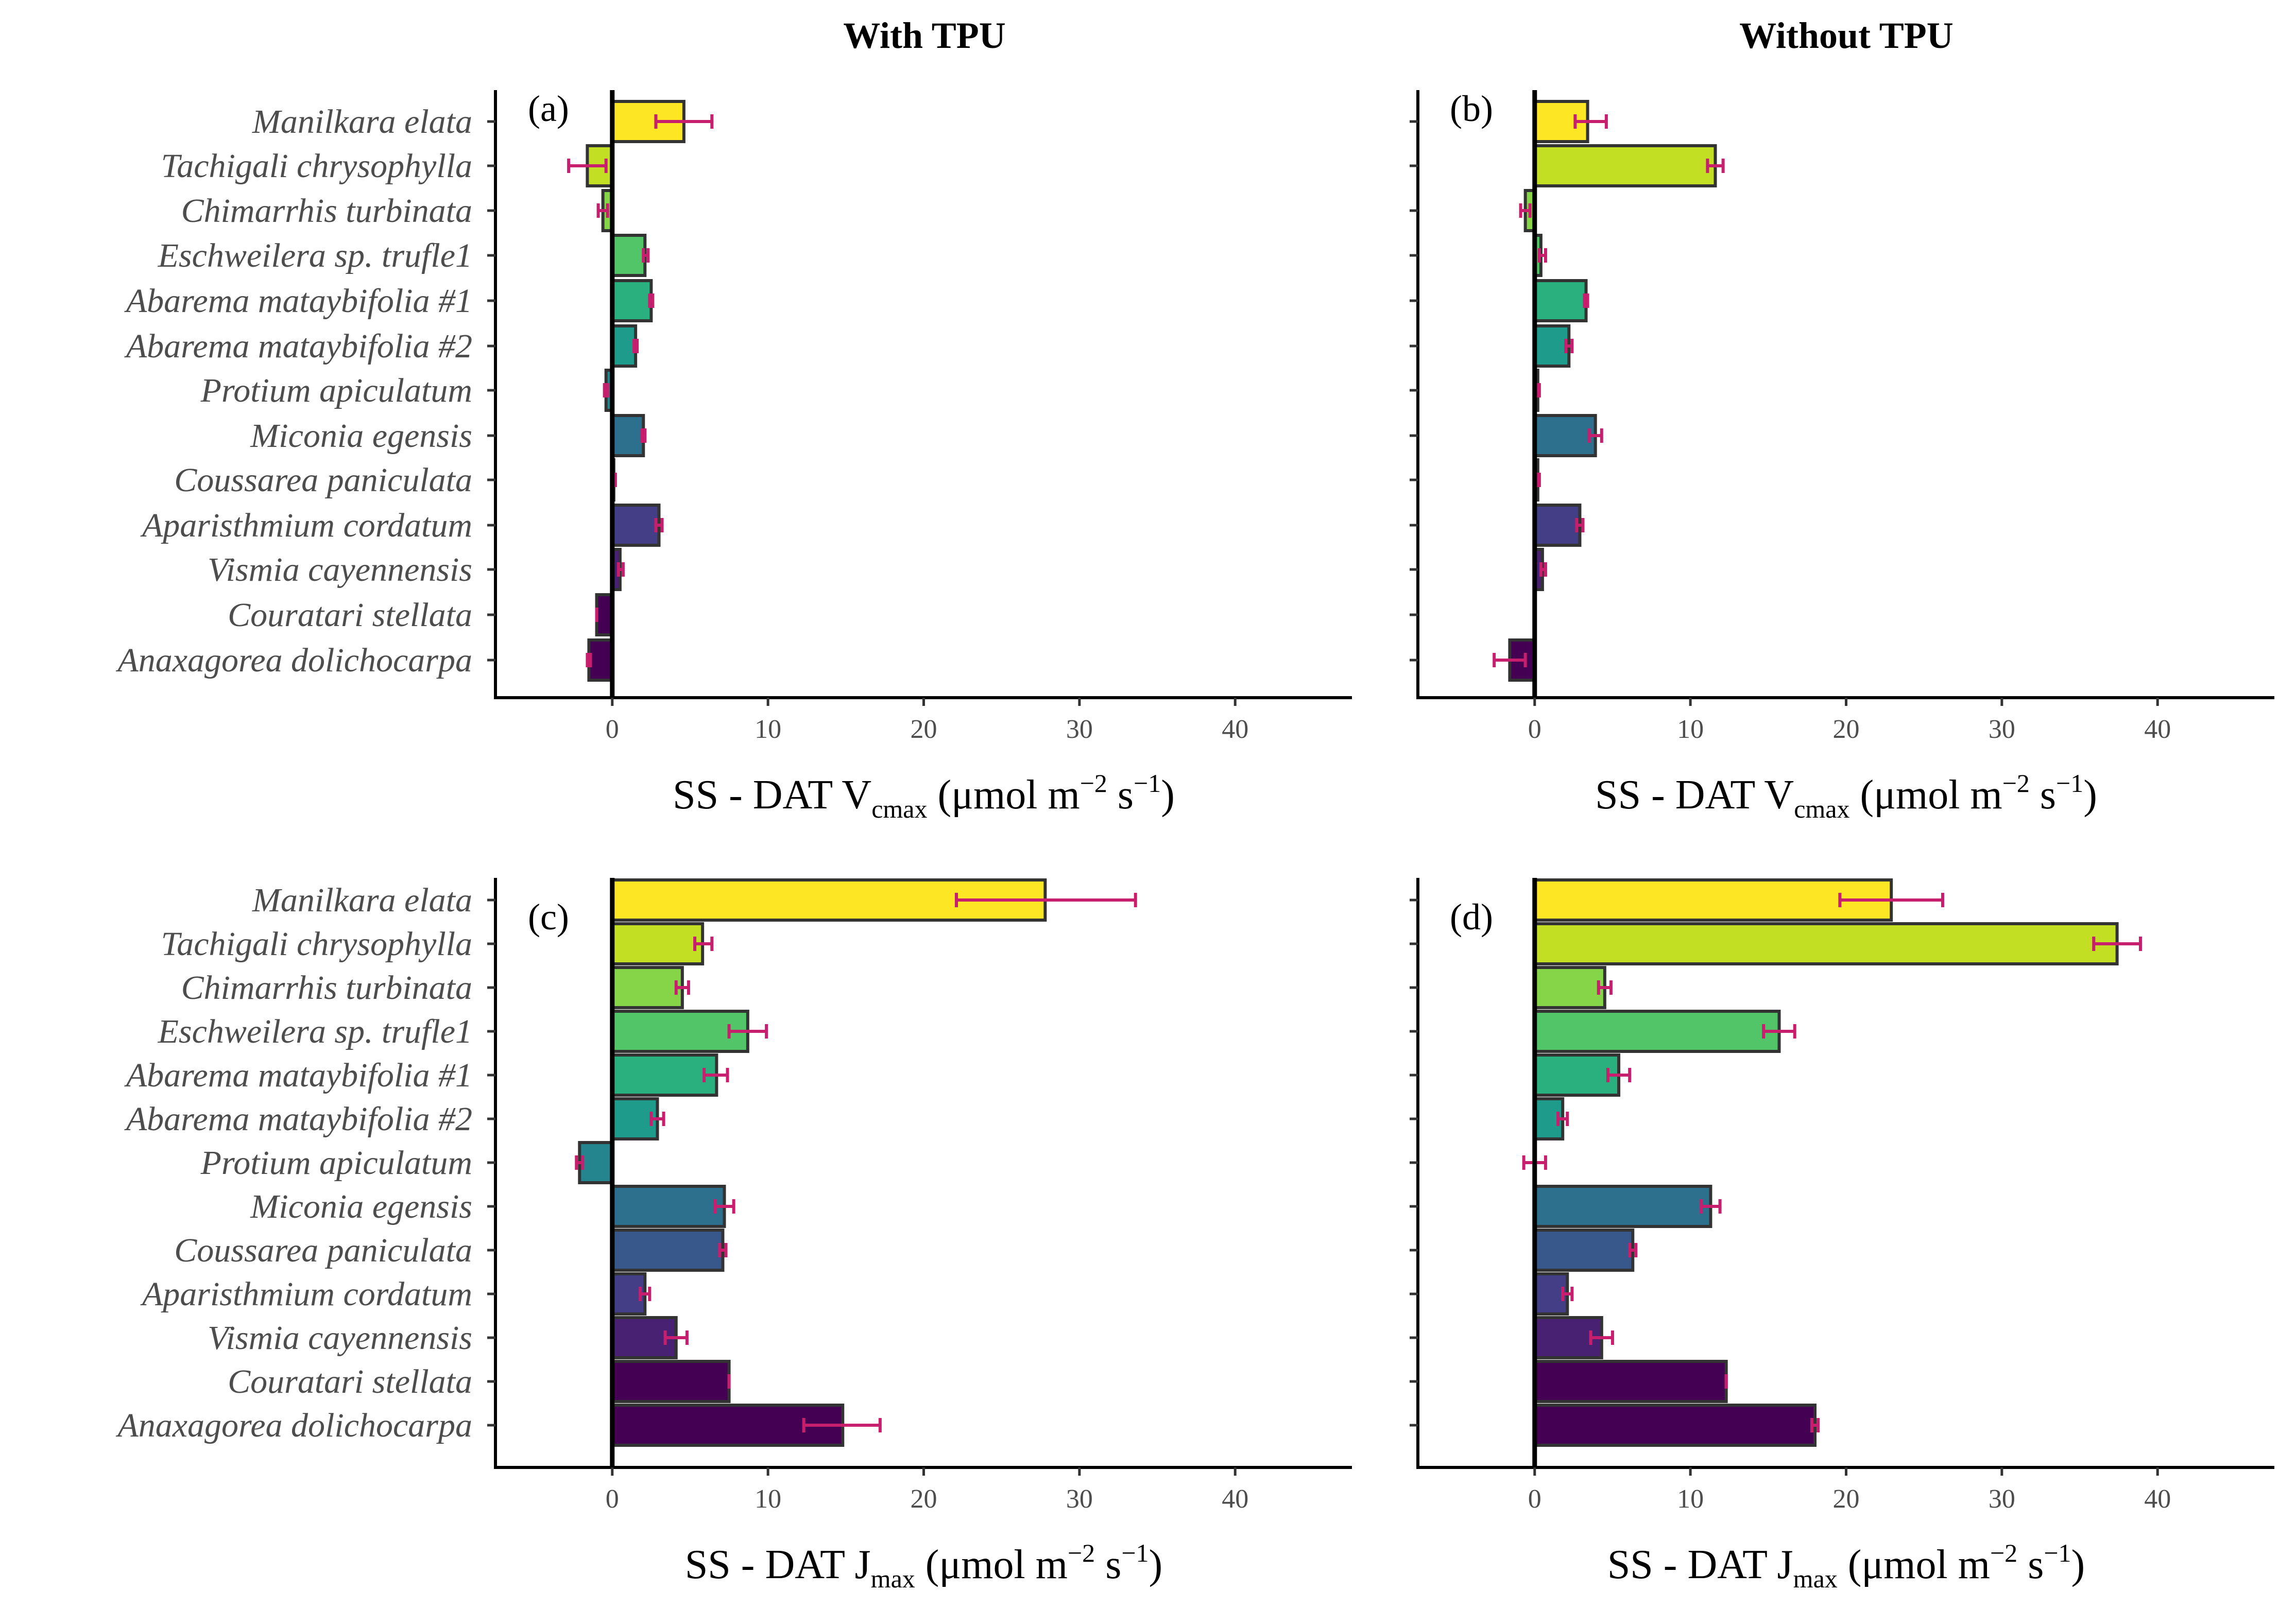  What do you see at coordinates (548, 108) in the screenshot?
I see `panel-label: (a)` at bounding box center [548, 108].